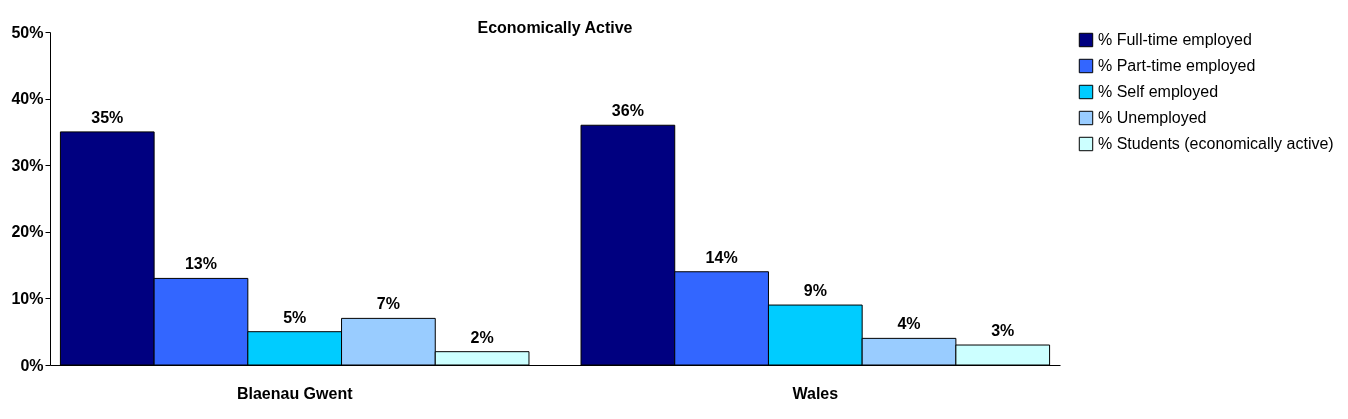 The width and height of the screenshot is (1348, 419). Describe the element at coordinates (295, 317) in the screenshot. I see `data-label: 5%` at that location.